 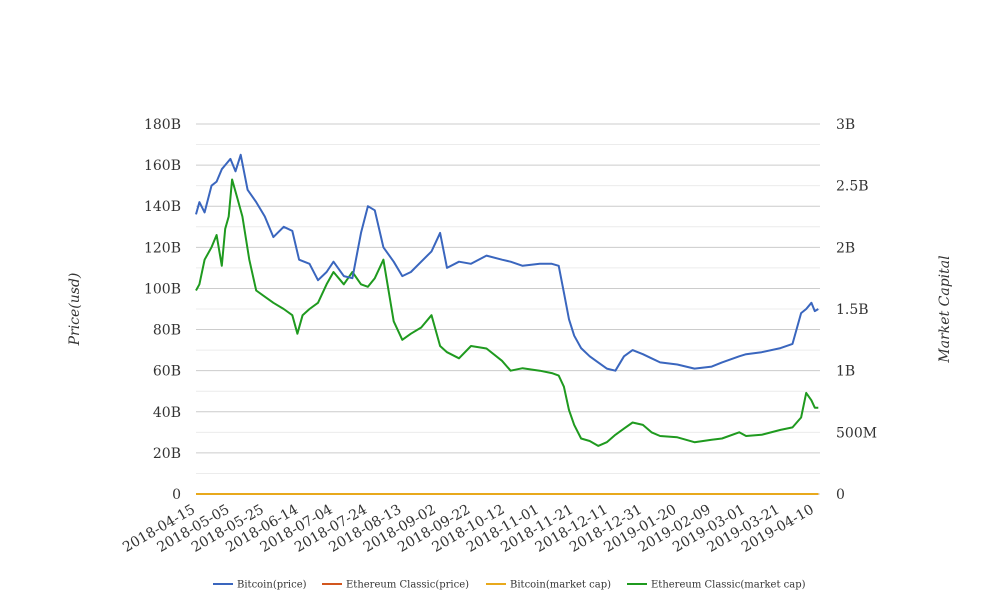 I want to click on left-axis-title: Price(usd), so click(x=75, y=310).